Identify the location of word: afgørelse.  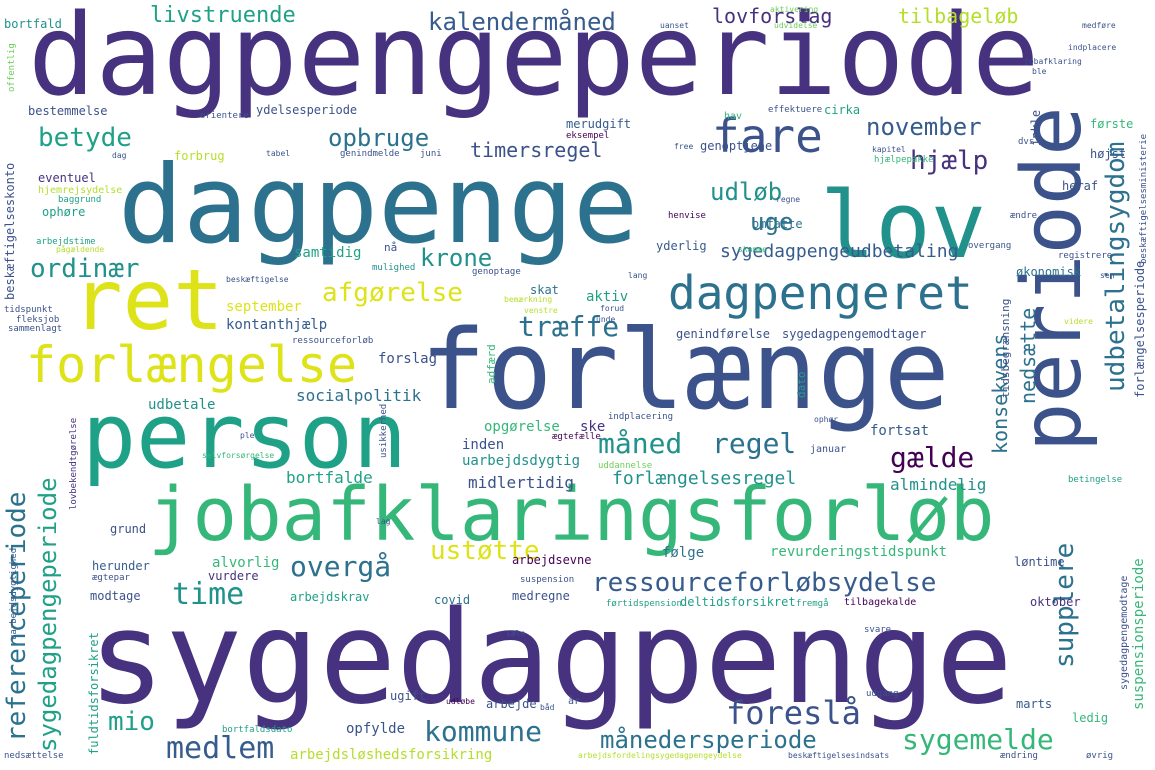
(392, 293).